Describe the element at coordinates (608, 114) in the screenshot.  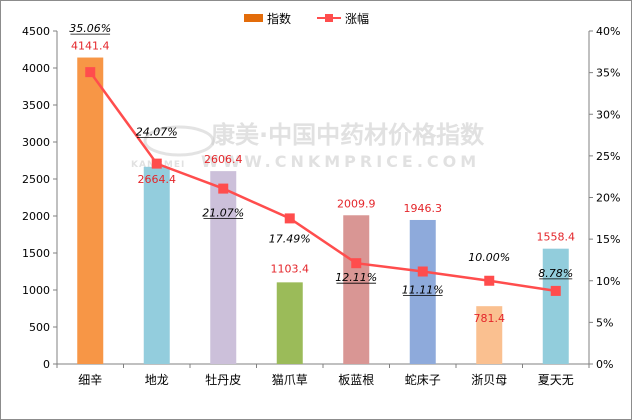
I see `right-tick-label: 30%` at that location.